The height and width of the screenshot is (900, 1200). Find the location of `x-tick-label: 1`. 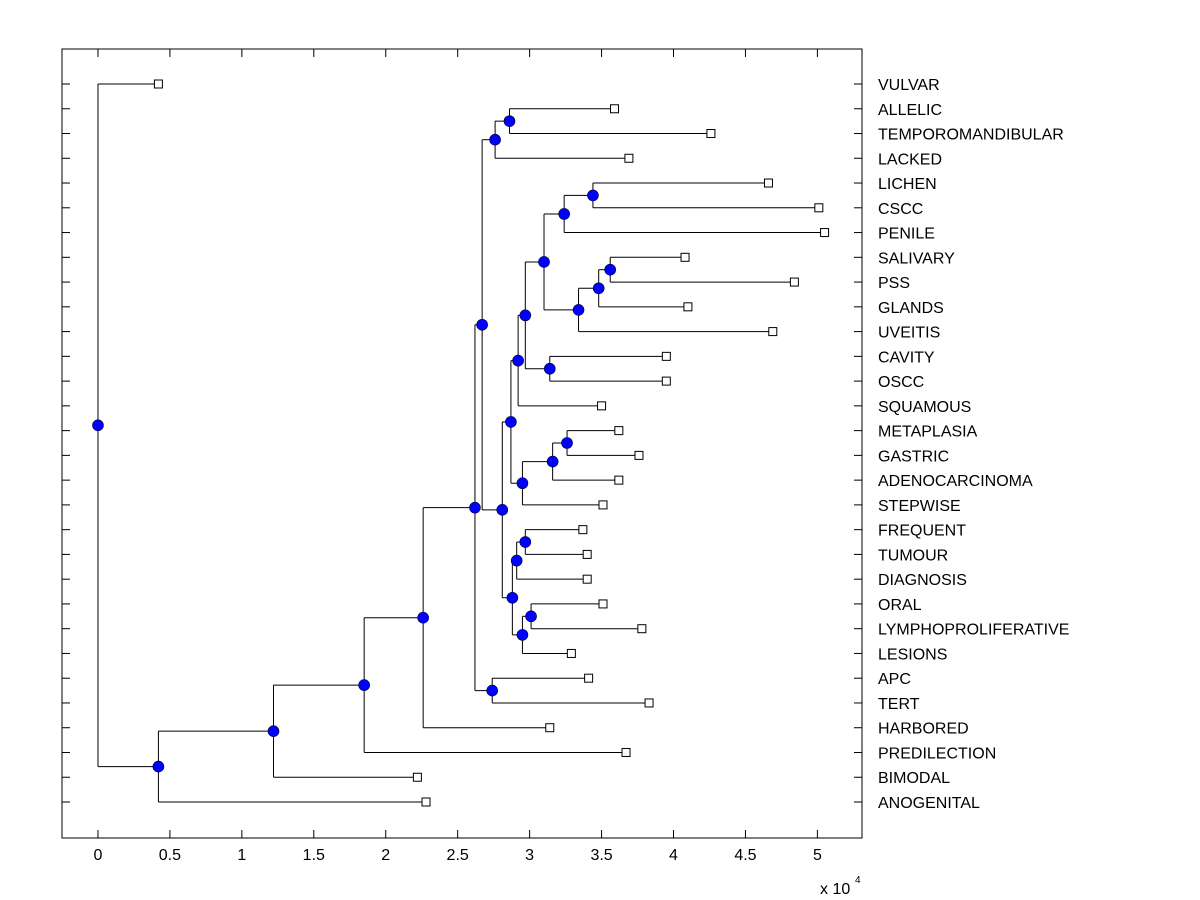

x-tick-label: 1 is located at coordinates (241, 855).